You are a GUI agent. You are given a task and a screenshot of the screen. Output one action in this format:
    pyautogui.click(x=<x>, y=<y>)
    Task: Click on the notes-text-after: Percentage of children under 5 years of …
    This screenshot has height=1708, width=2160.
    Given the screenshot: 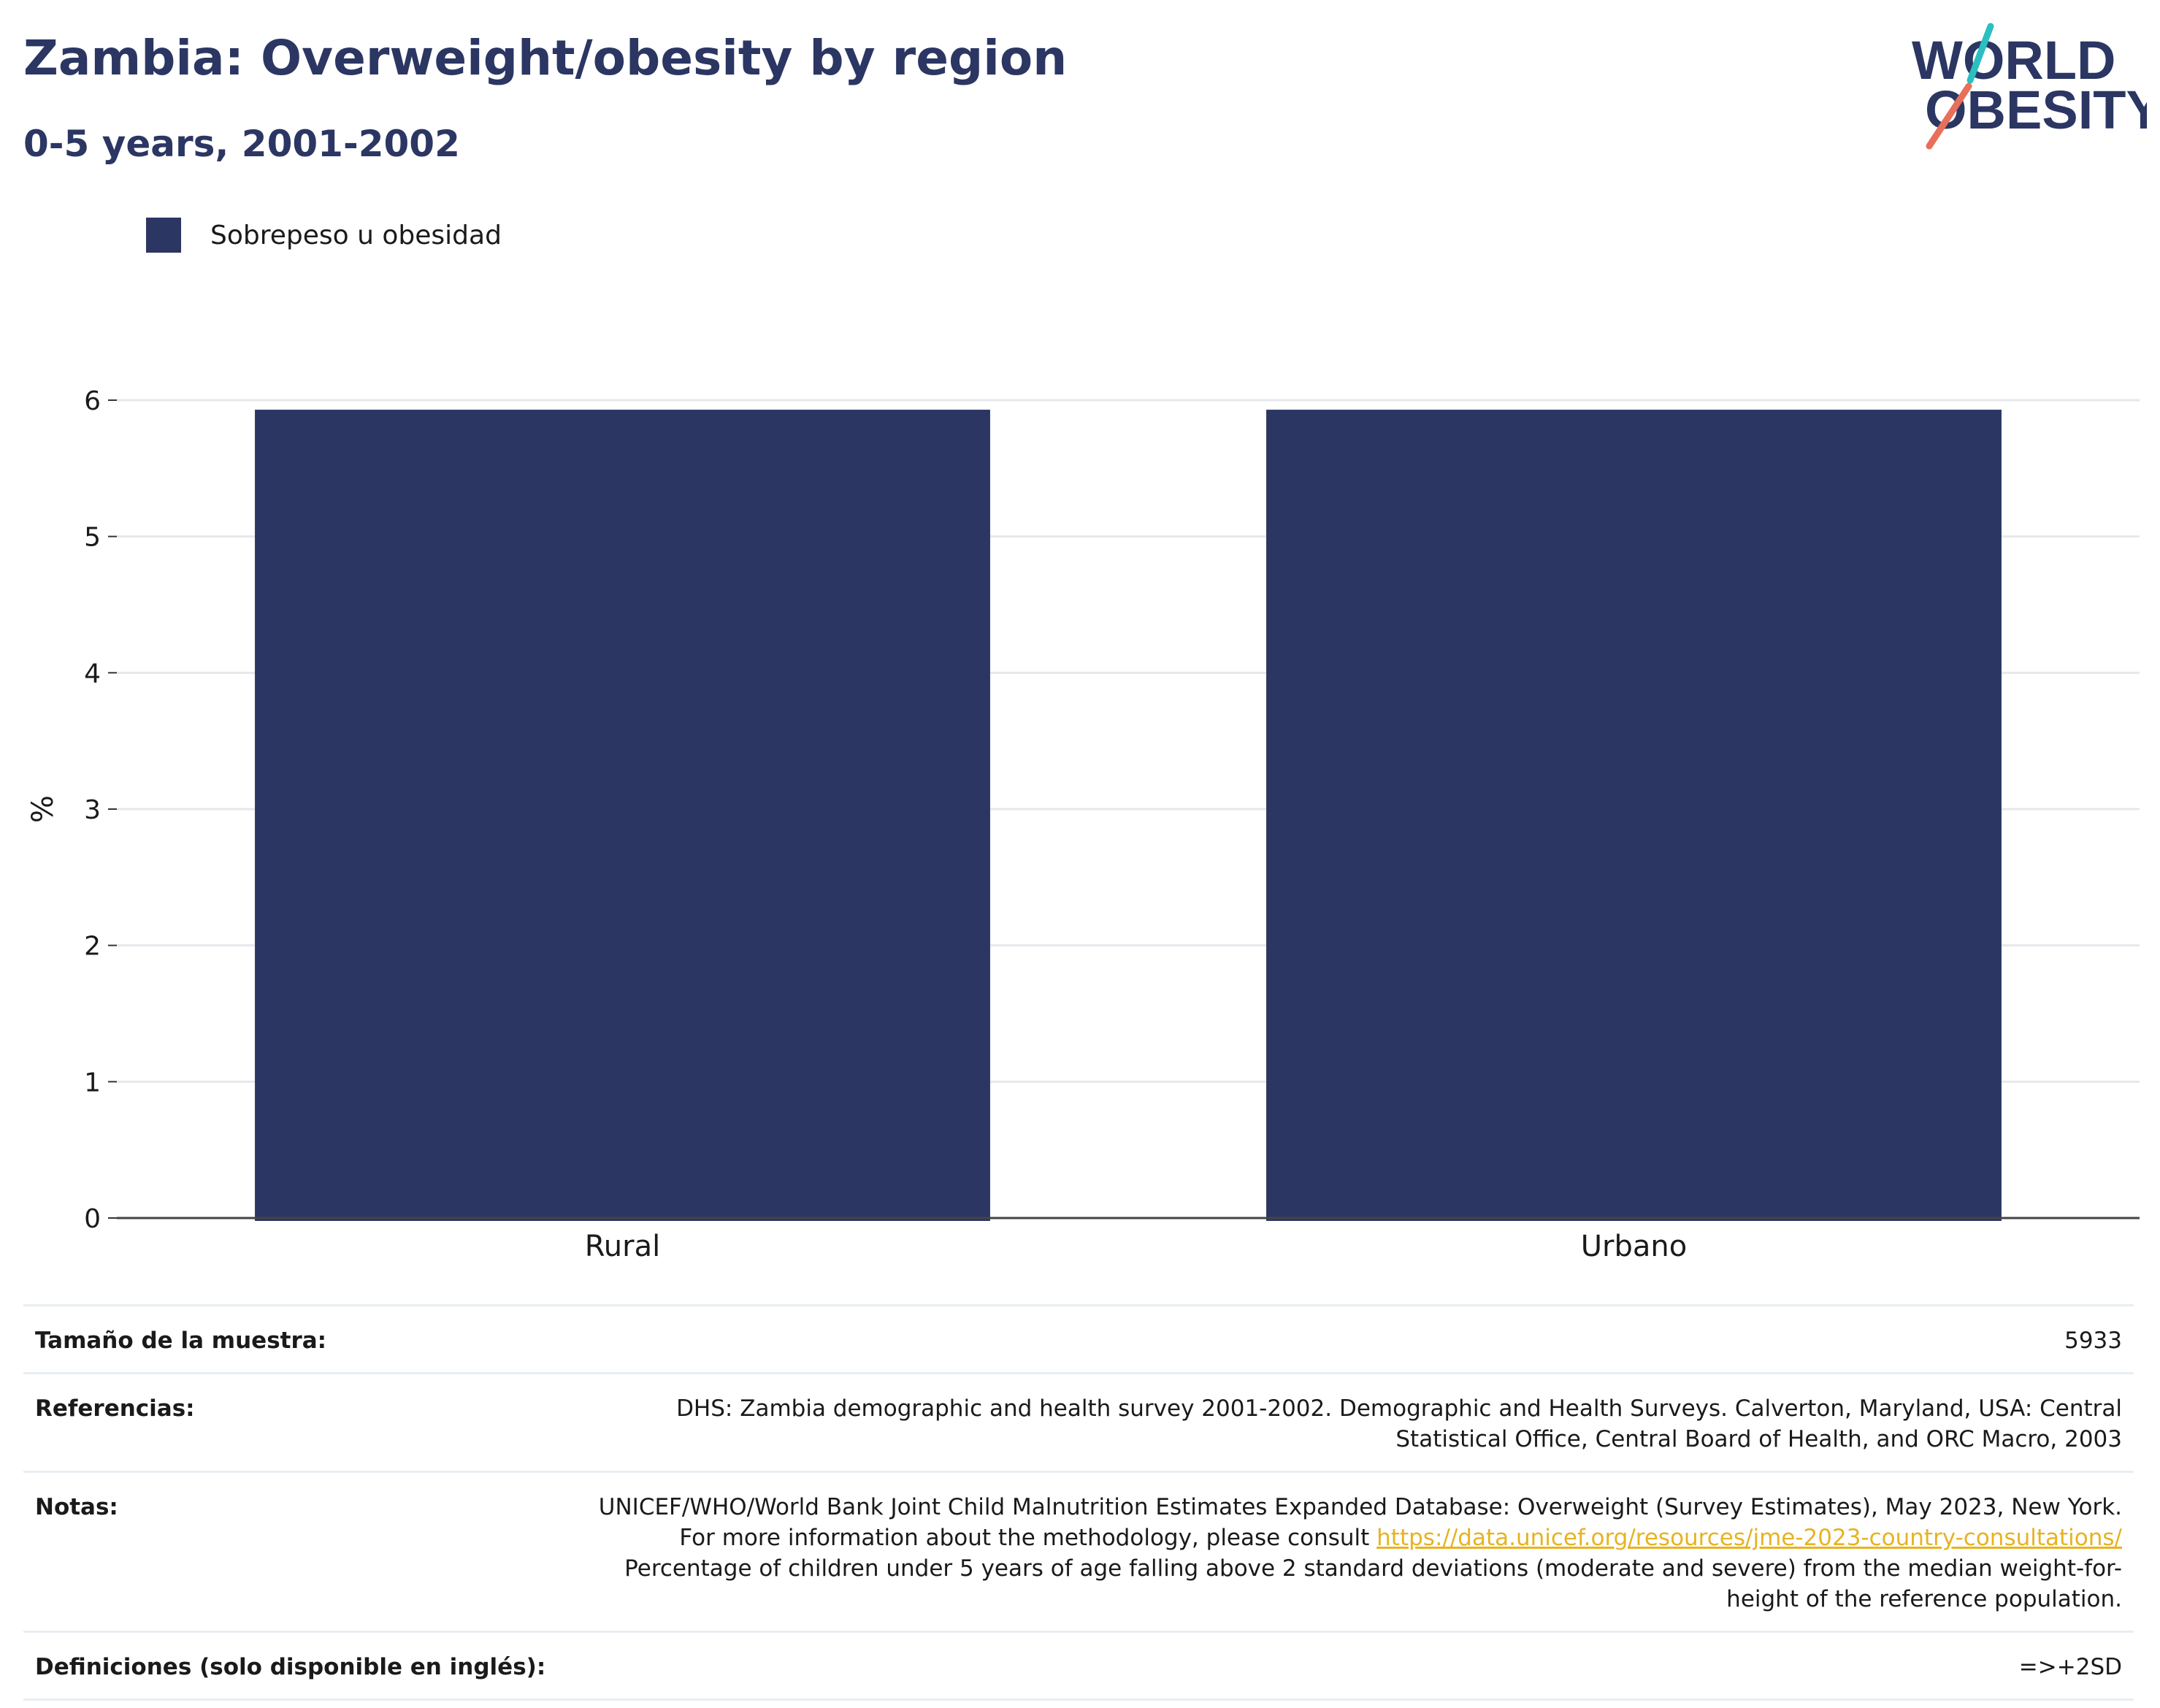 What is the action you would take?
    pyautogui.click(x=1373, y=1583)
    